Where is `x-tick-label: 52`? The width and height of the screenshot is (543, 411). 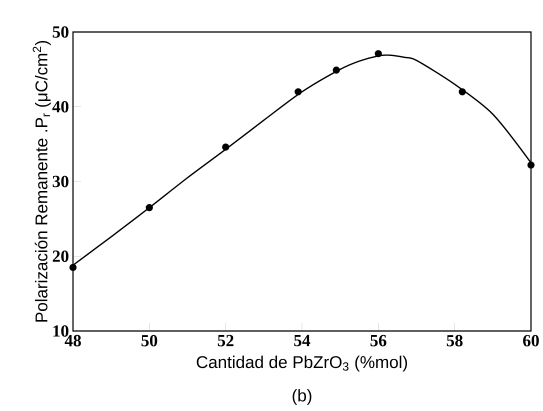 x-tick-label: 52 is located at coordinates (226, 340).